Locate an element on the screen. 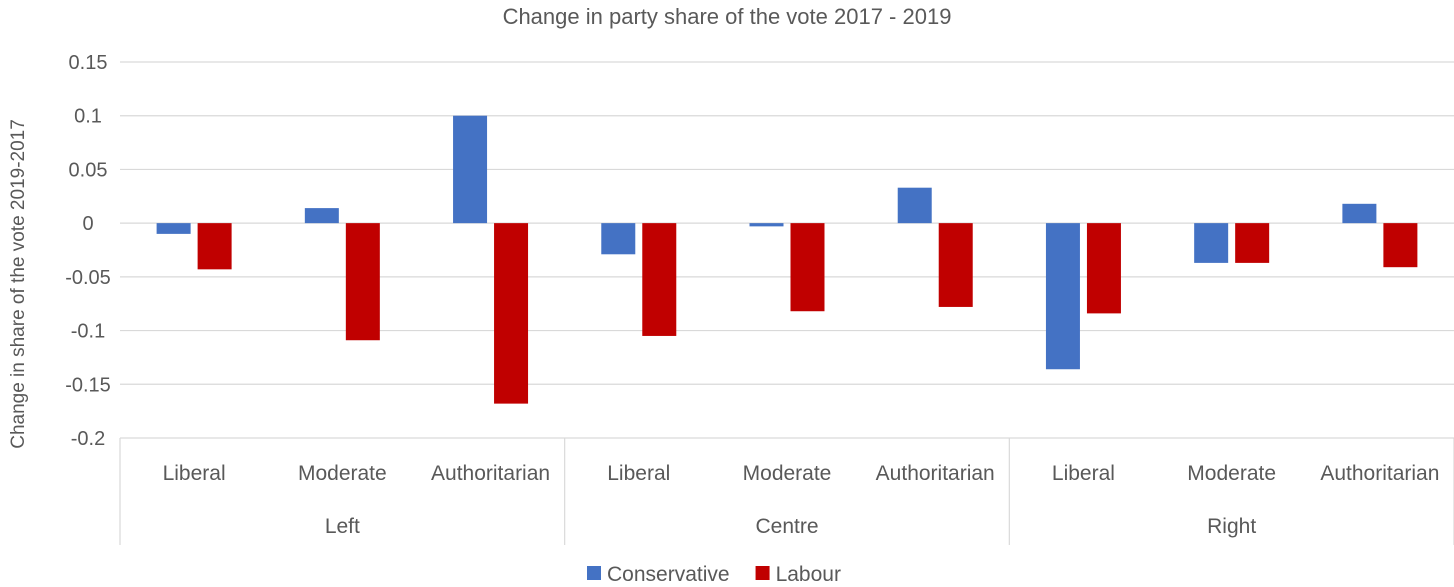  y-tick-label: 0.15 is located at coordinates (88, 63).